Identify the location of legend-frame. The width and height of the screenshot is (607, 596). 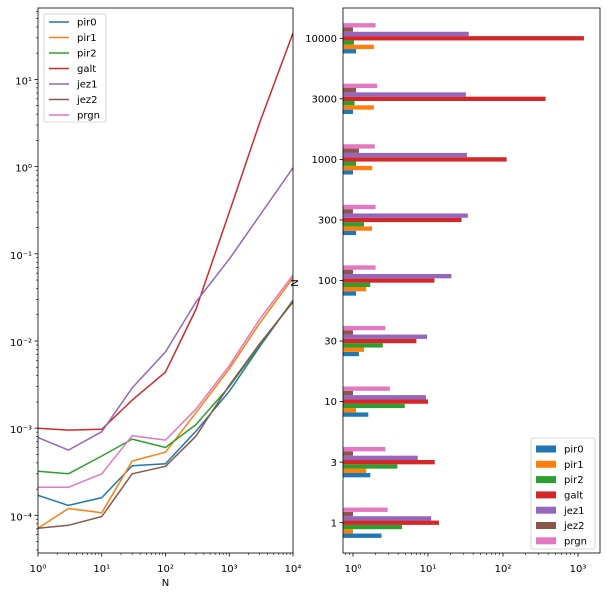
(75, 68).